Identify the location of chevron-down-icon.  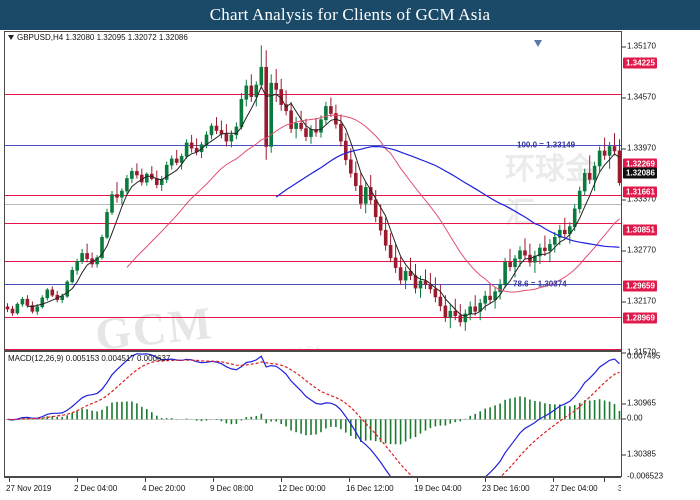
(11, 37).